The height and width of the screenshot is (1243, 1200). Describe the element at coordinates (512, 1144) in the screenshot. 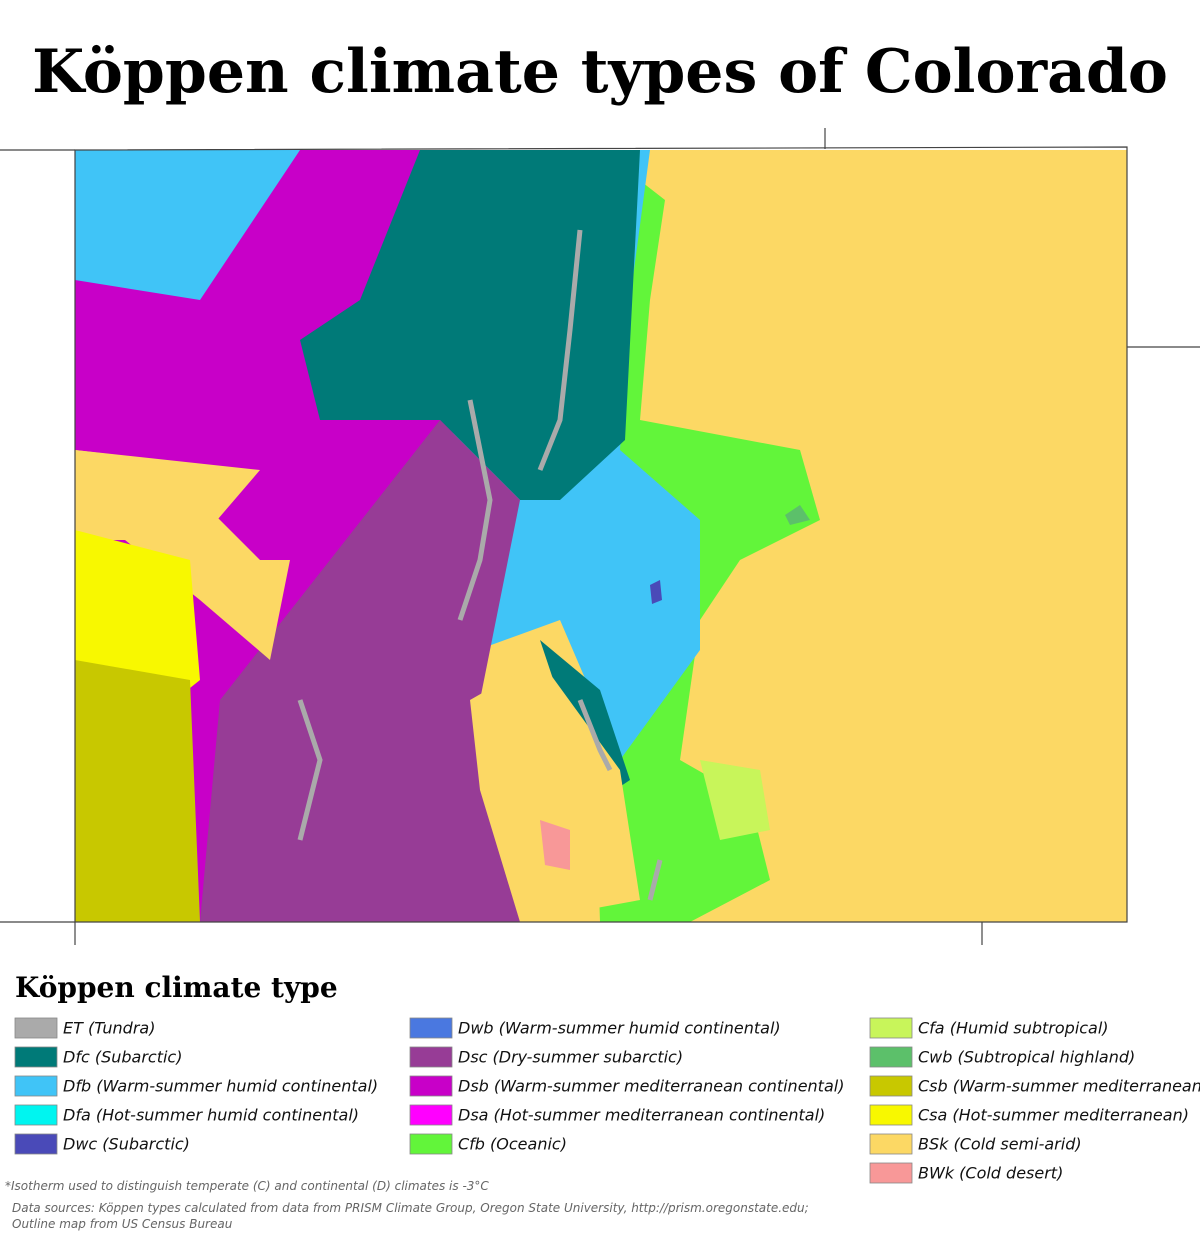

I see `legend-label: Cfb (Oceanic)` at that location.